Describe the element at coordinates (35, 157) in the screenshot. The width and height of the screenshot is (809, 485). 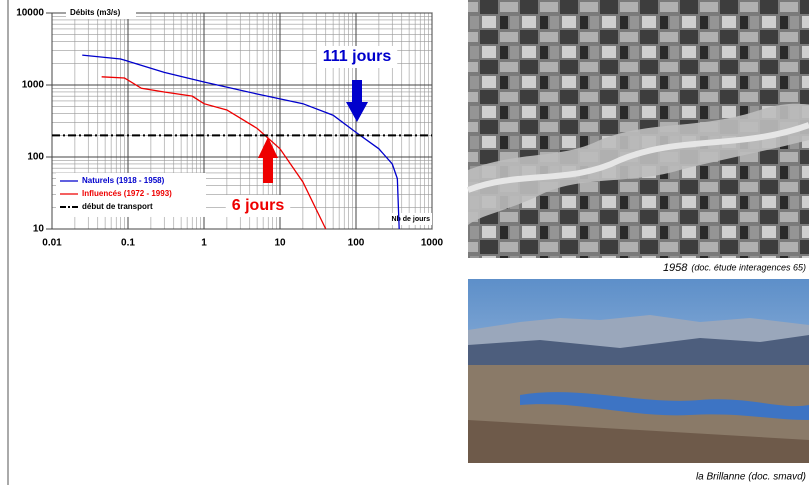
I see `y-tick-label: 100` at that location.